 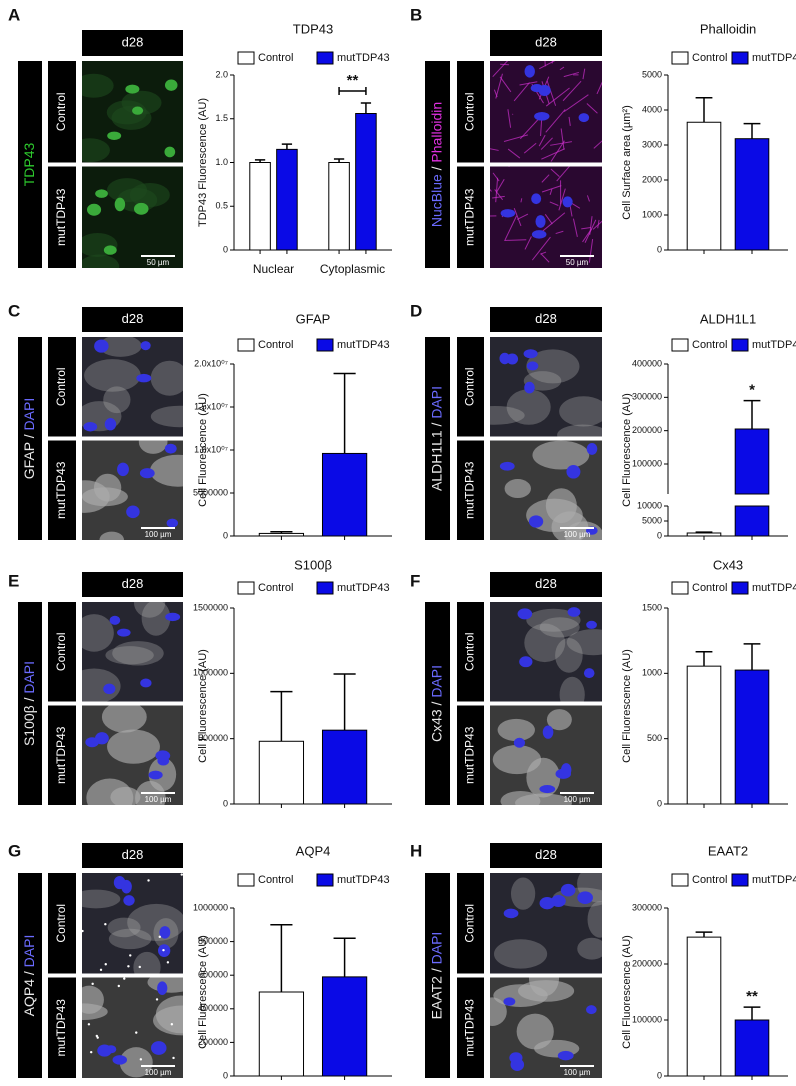 What do you see at coordinates (546, 387) in the screenshot?
I see `image-background` at bounding box center [546, 387].